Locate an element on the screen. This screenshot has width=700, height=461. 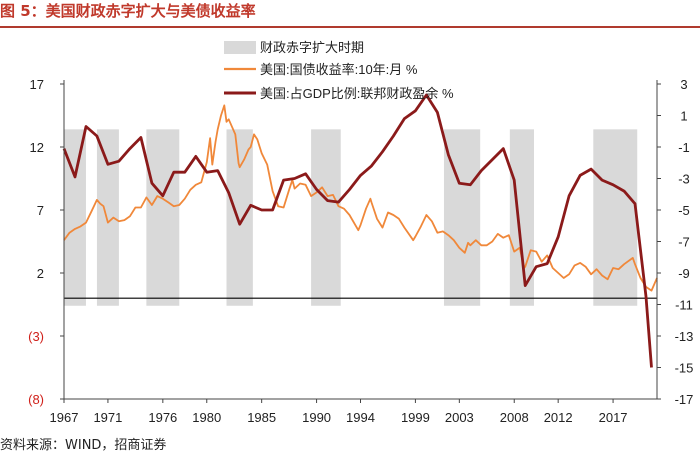
figure-title: 图 5：美国财政赤字扩大与美债收益率 is located at coordinates (128, 11).